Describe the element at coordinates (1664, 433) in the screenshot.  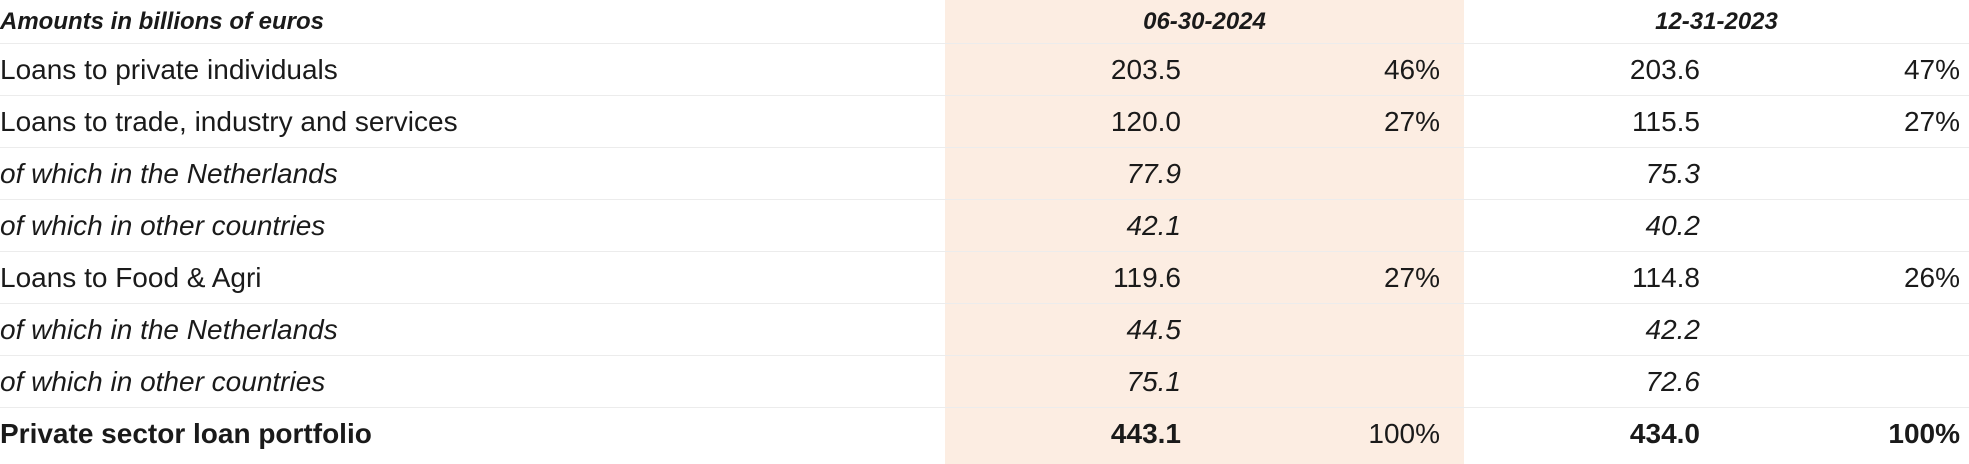
I see `value-previous: 434.0` at that location.